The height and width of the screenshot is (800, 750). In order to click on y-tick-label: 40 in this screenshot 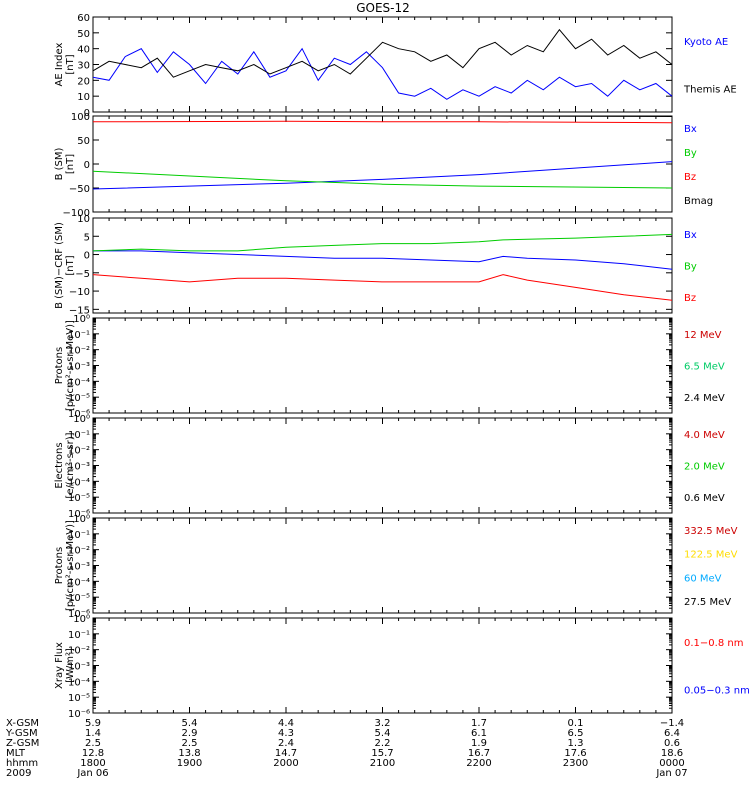, I will do `click(83, 50)`.